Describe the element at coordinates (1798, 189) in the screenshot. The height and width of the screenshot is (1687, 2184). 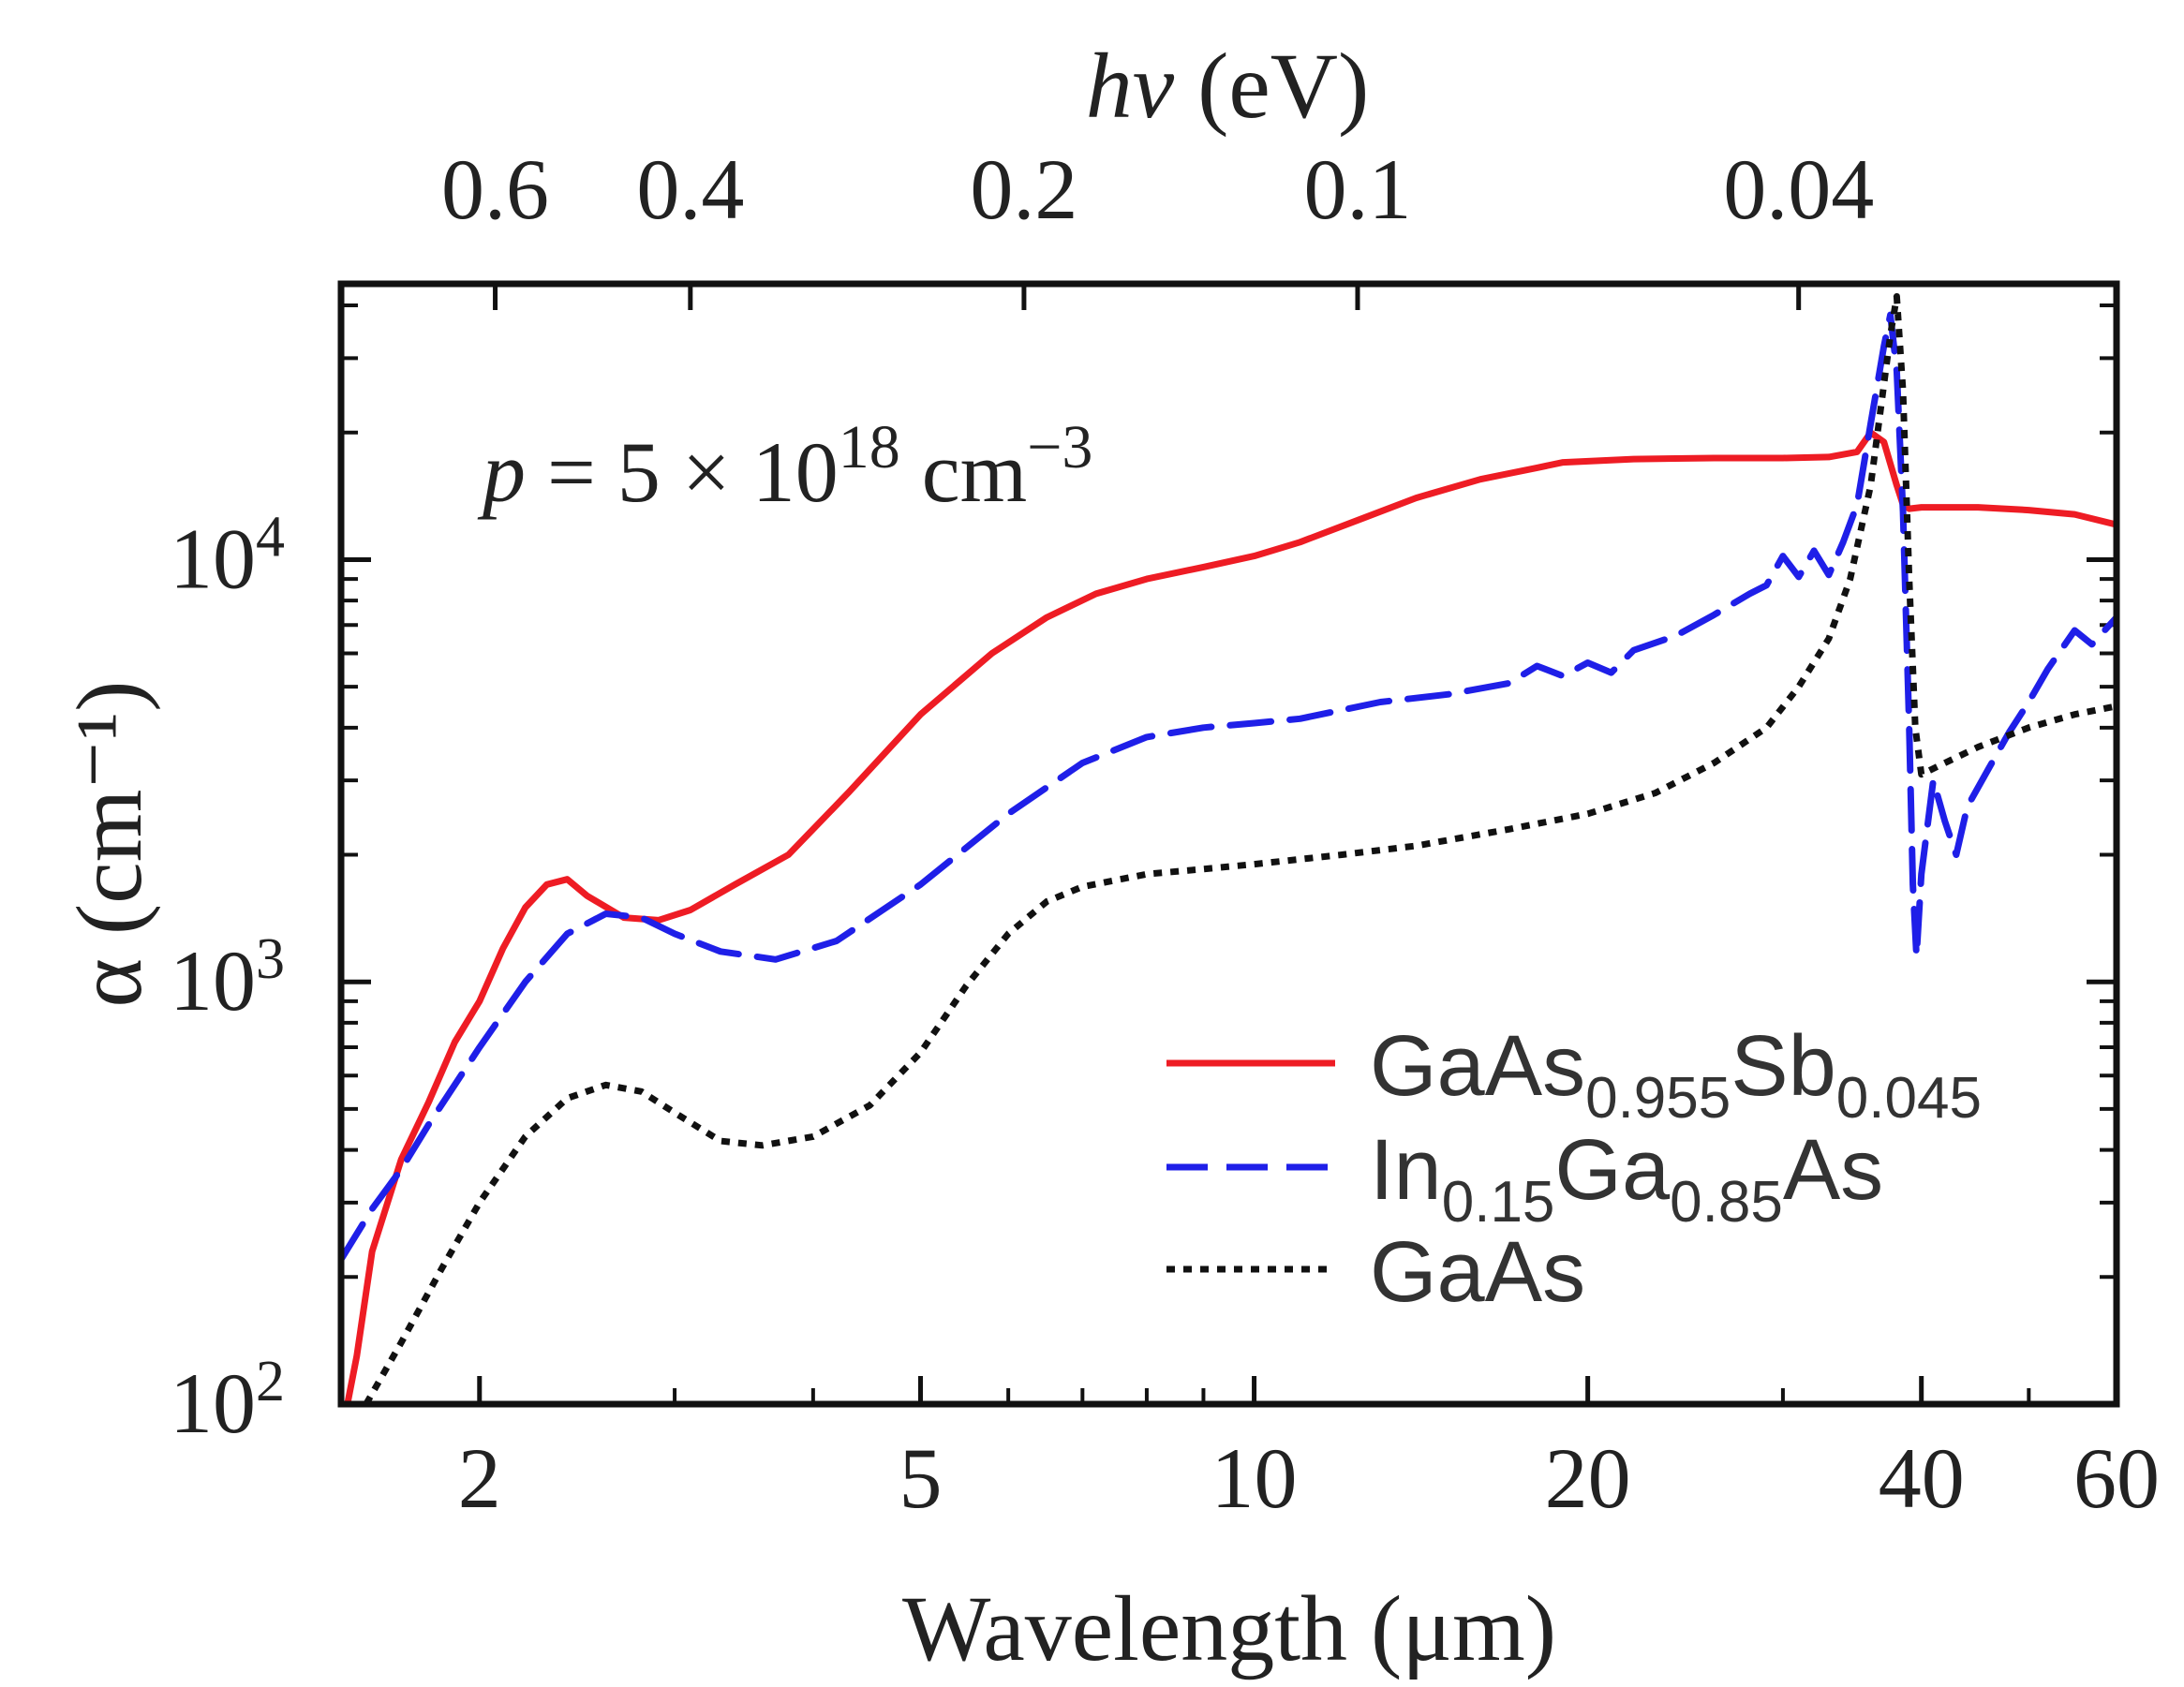
I see `top-tick-label: 0.04` at that location.